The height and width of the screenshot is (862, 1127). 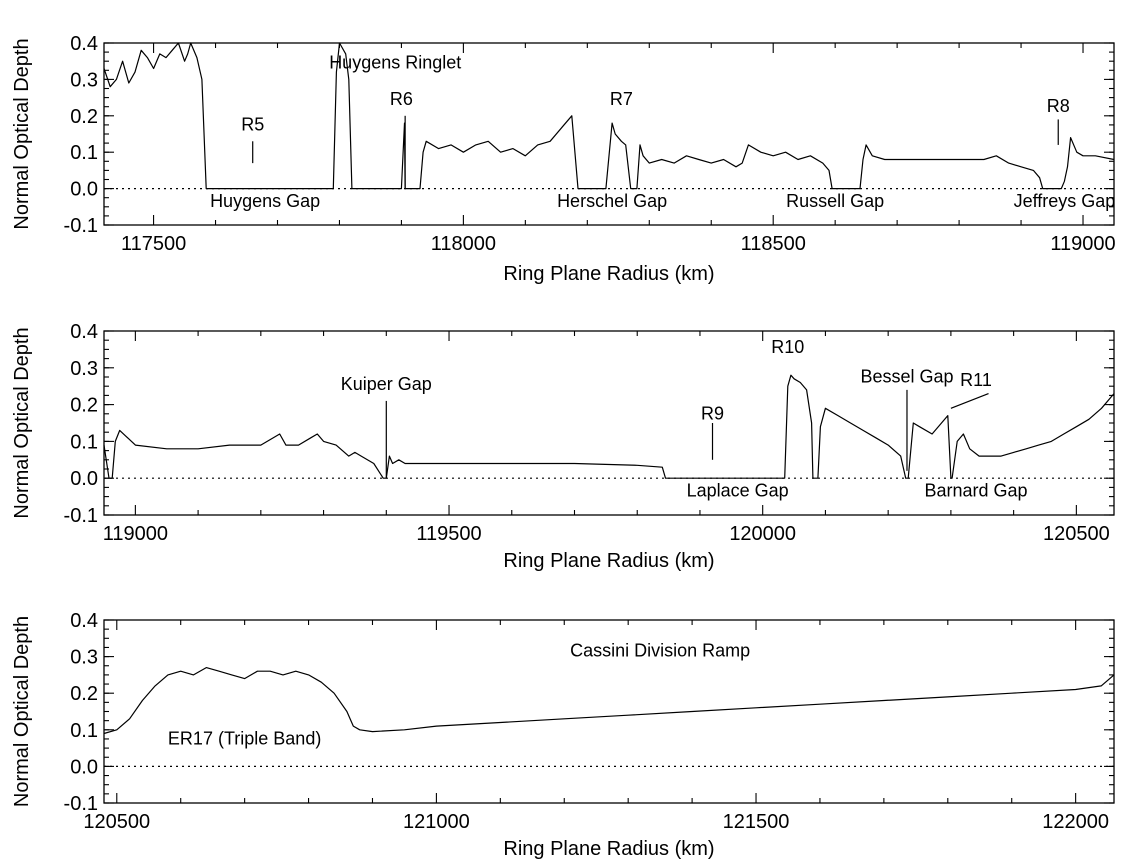 What do you see at coordinates (773, 244) in the screenshot?
I see `x-tick-label: 118500` at bounding box center [773, 244].